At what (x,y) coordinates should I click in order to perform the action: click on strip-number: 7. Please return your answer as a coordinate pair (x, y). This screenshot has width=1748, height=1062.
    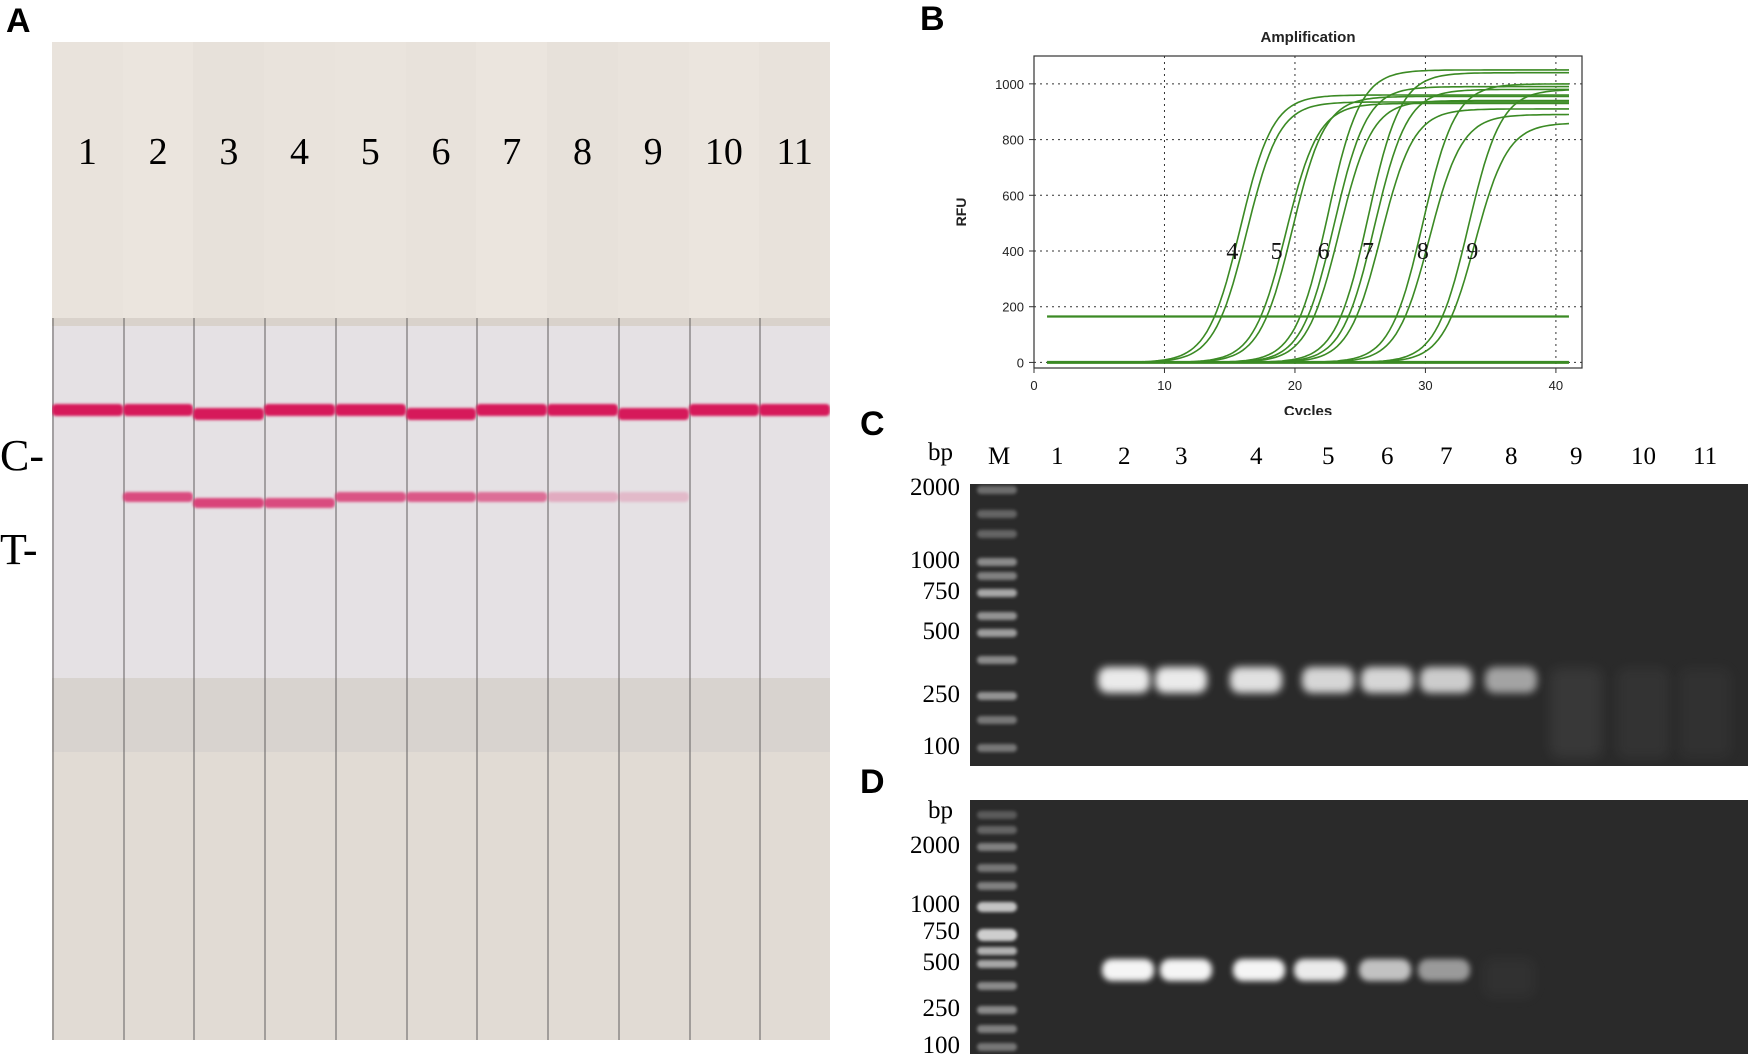
    Looking at the image, I should click on (512, 152).